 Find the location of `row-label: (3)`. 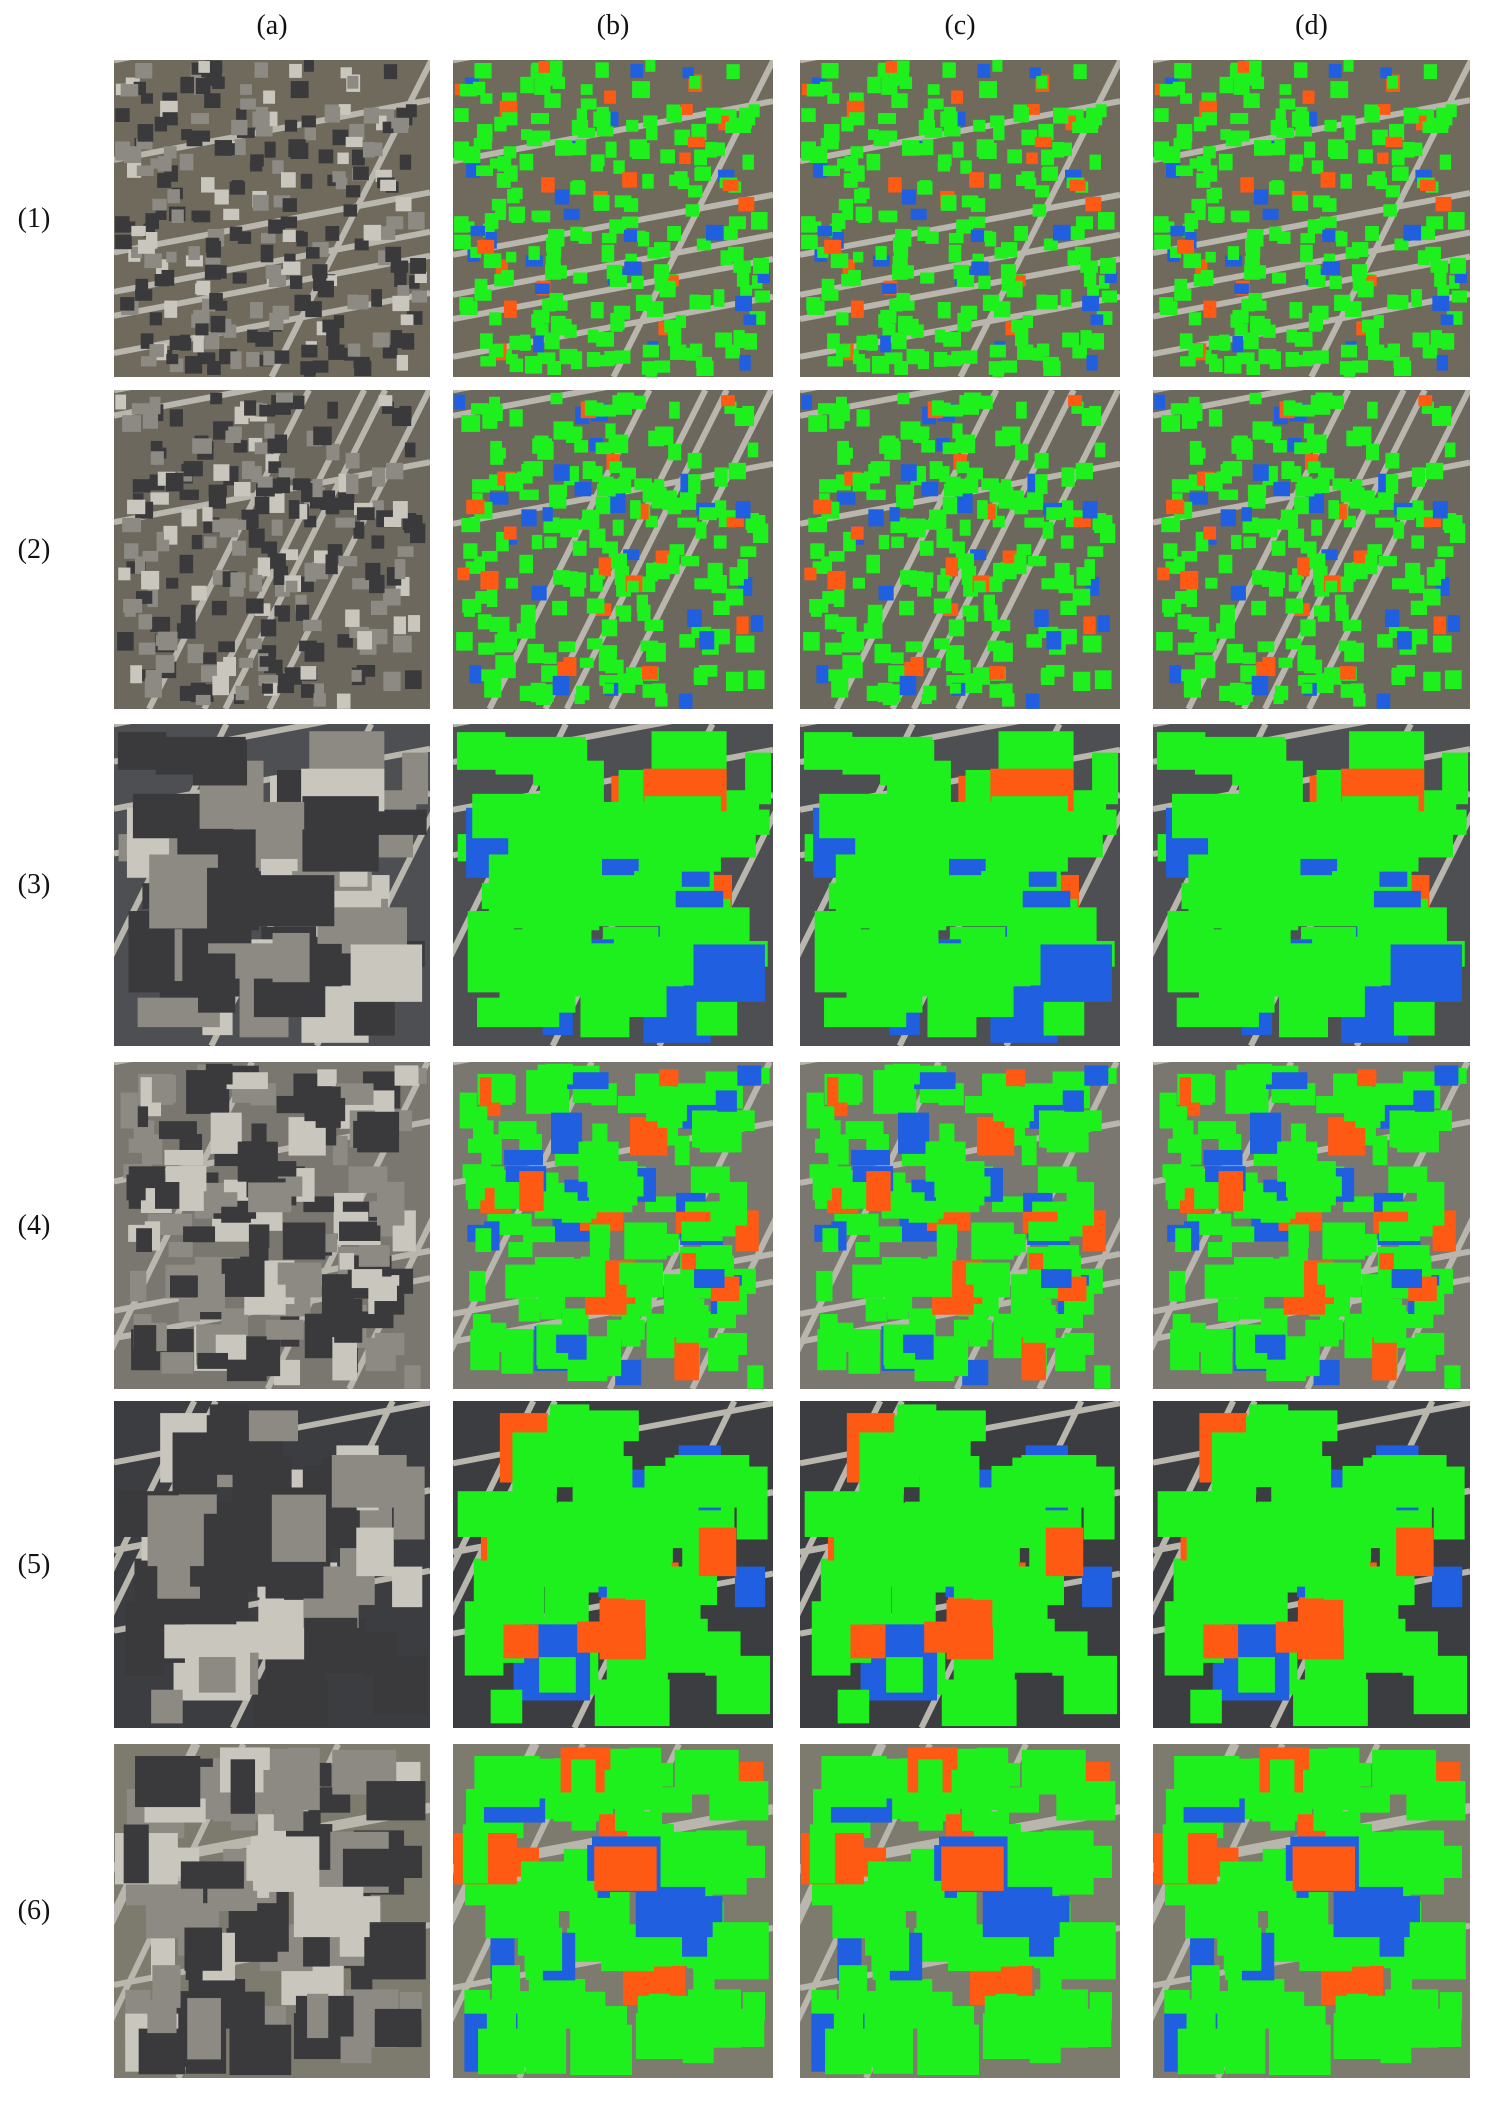

row-label: (3) is located at coordinates (34, 884).